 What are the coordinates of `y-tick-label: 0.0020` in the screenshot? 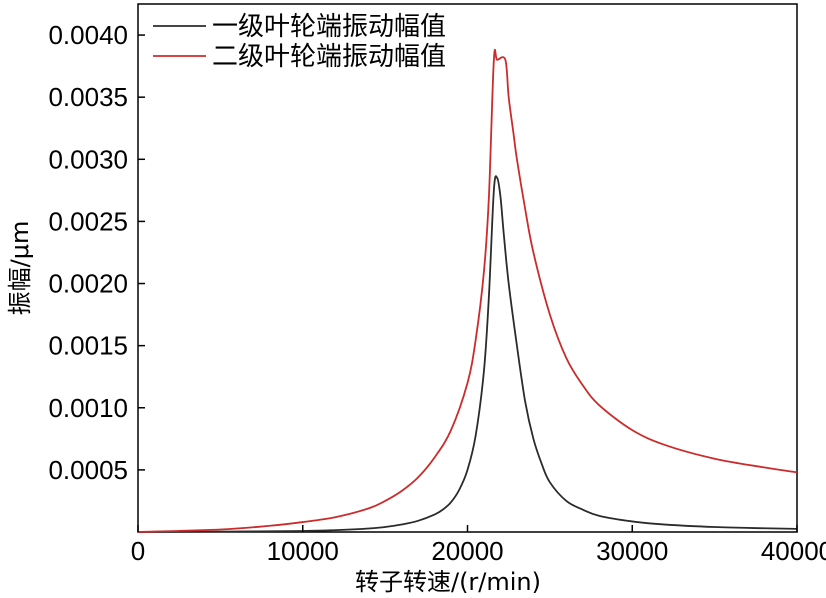 It's located at (88, 284).